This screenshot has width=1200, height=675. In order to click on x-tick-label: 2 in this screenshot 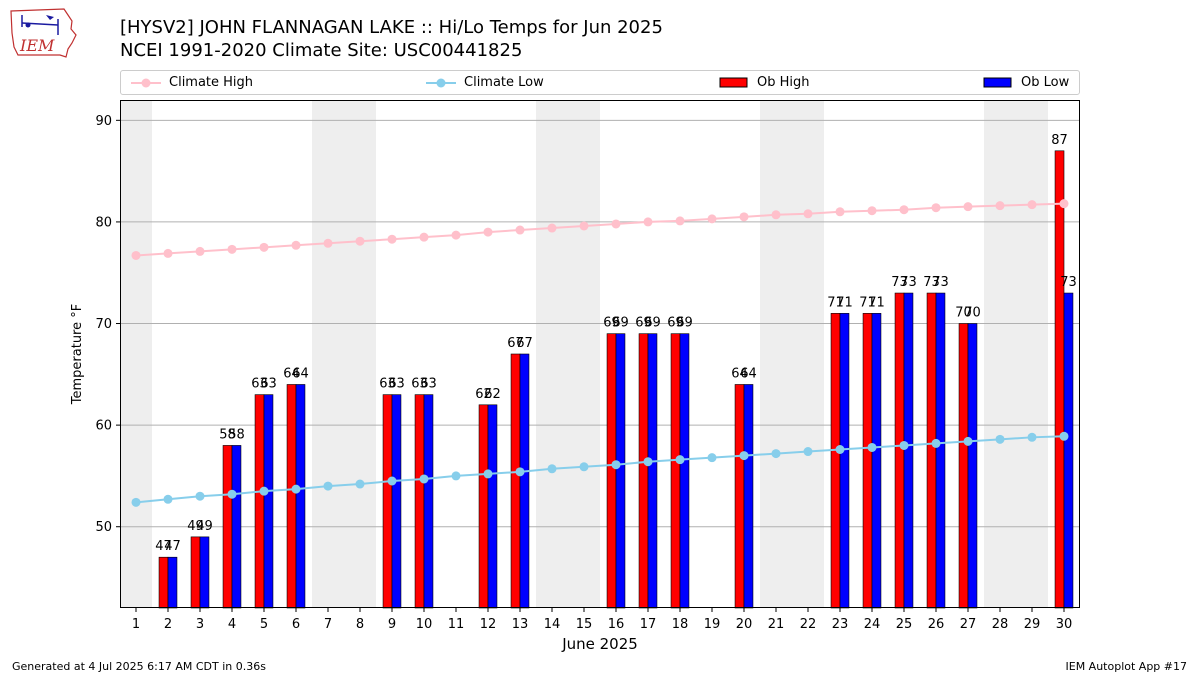, I will do `click(168, 624)`.